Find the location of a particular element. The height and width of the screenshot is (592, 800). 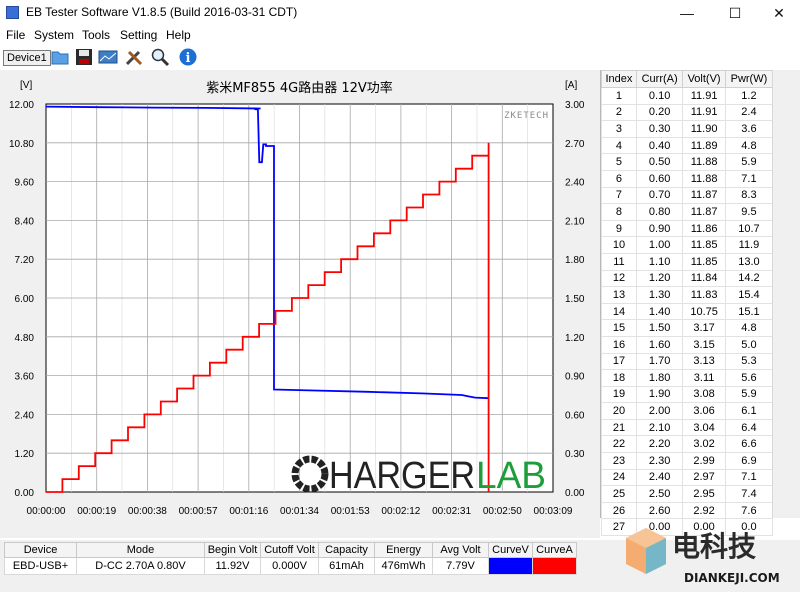

table-row: 19 1.90 3.08 5.9 is located at coordinates (687, 394).